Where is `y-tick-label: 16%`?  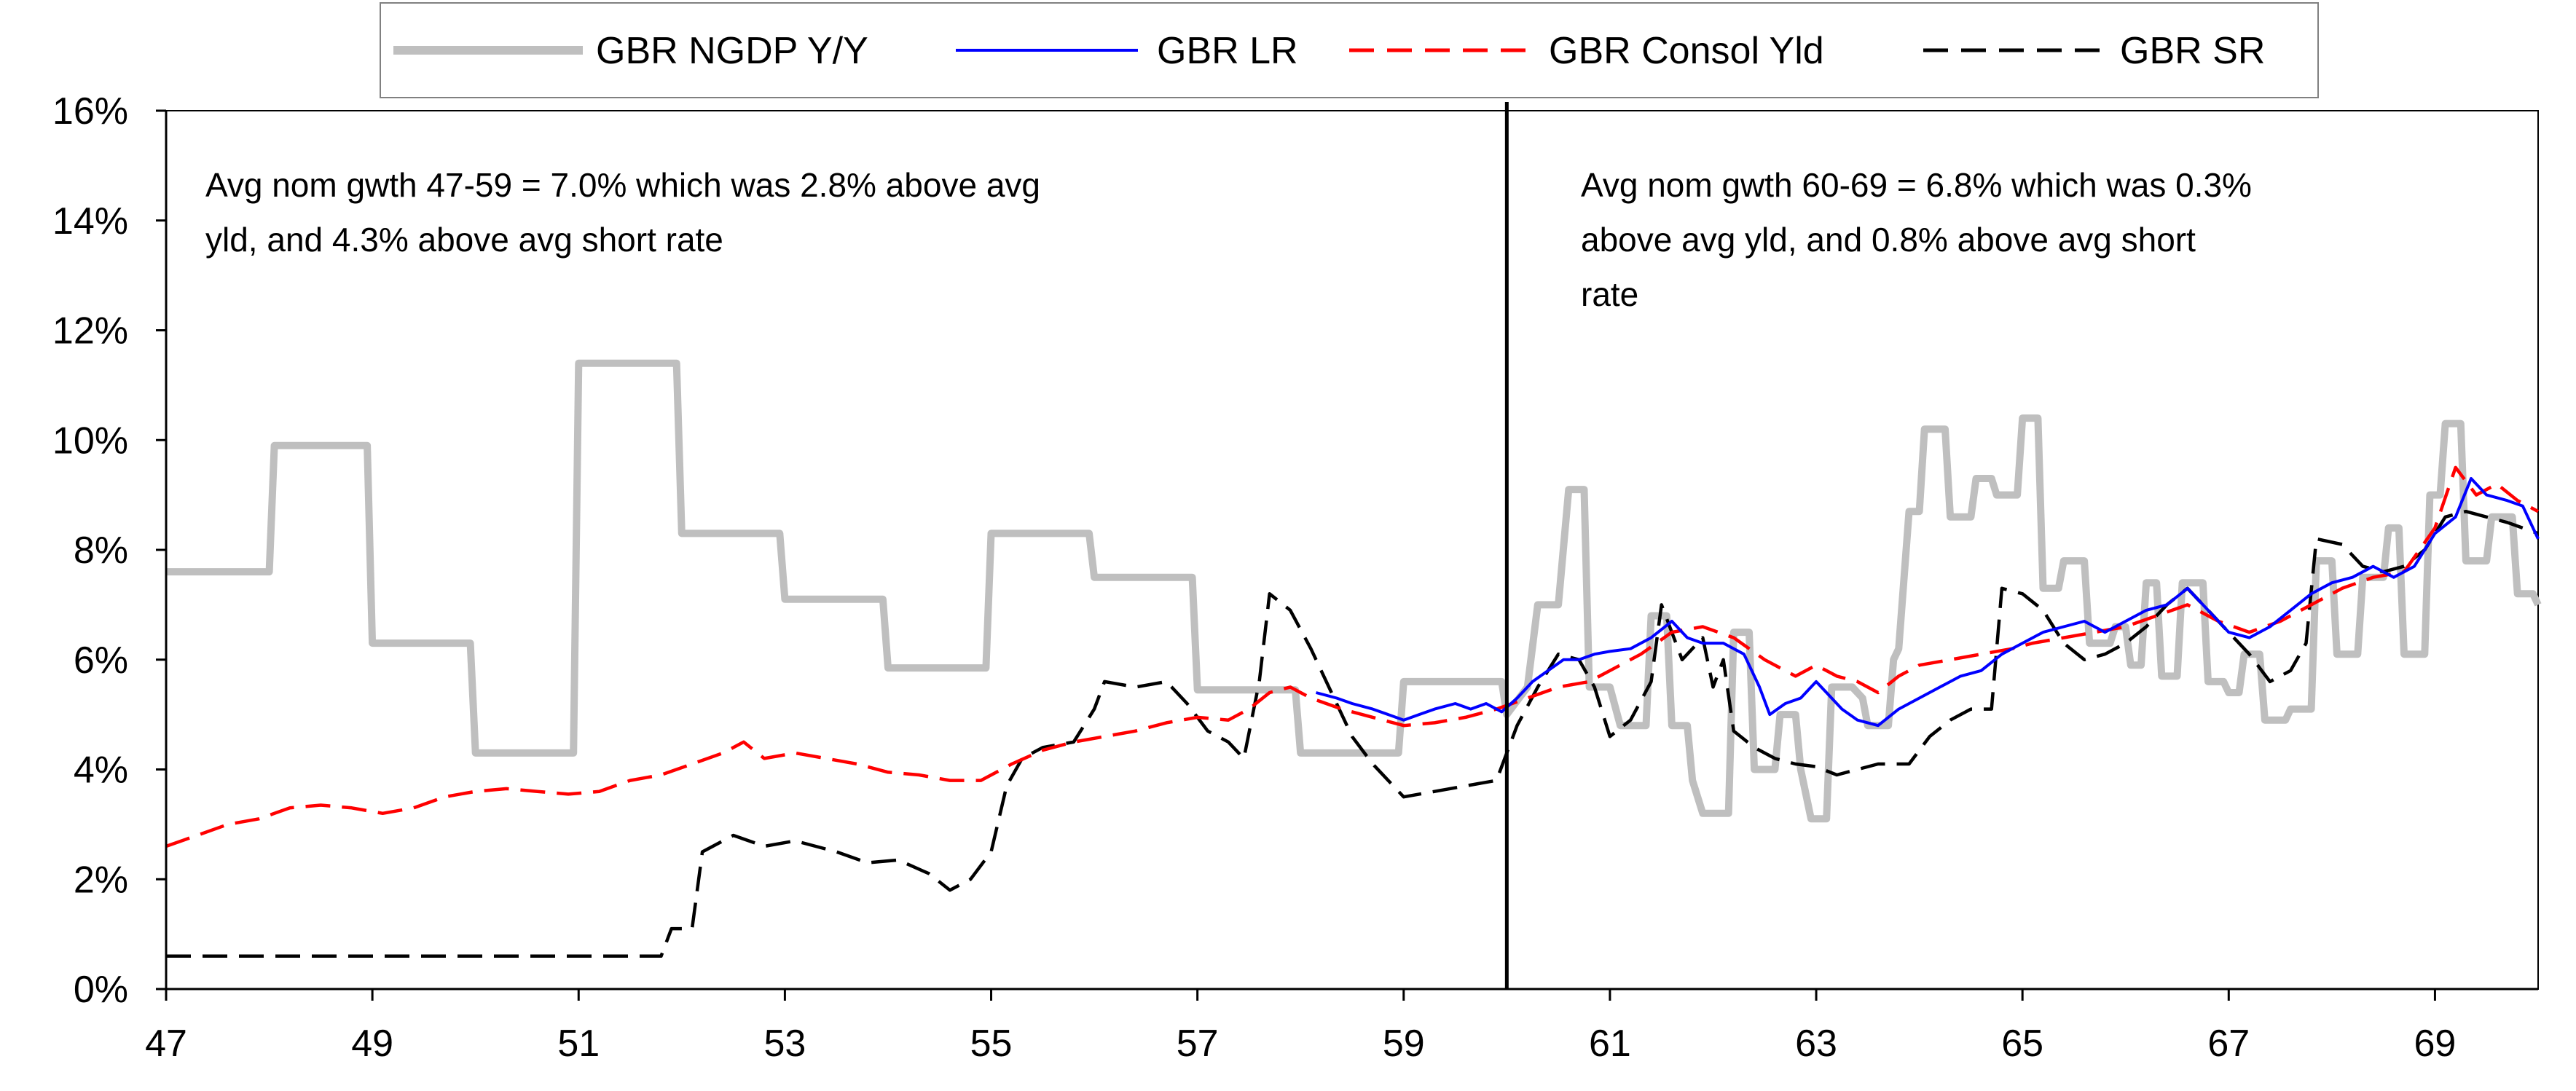 y-tick-label: 16% is located at coordinates (90, 111).